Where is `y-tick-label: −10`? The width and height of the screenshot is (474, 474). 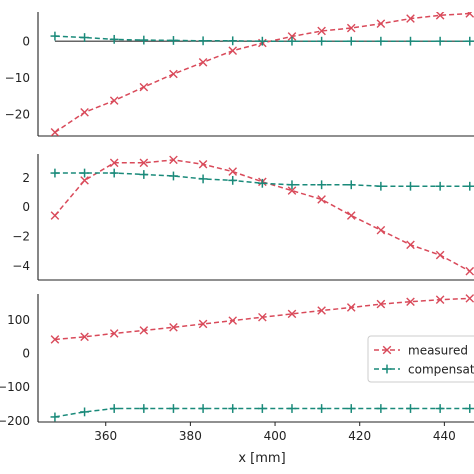
y-tick-label: −10 is located at coordinates (17, 78).